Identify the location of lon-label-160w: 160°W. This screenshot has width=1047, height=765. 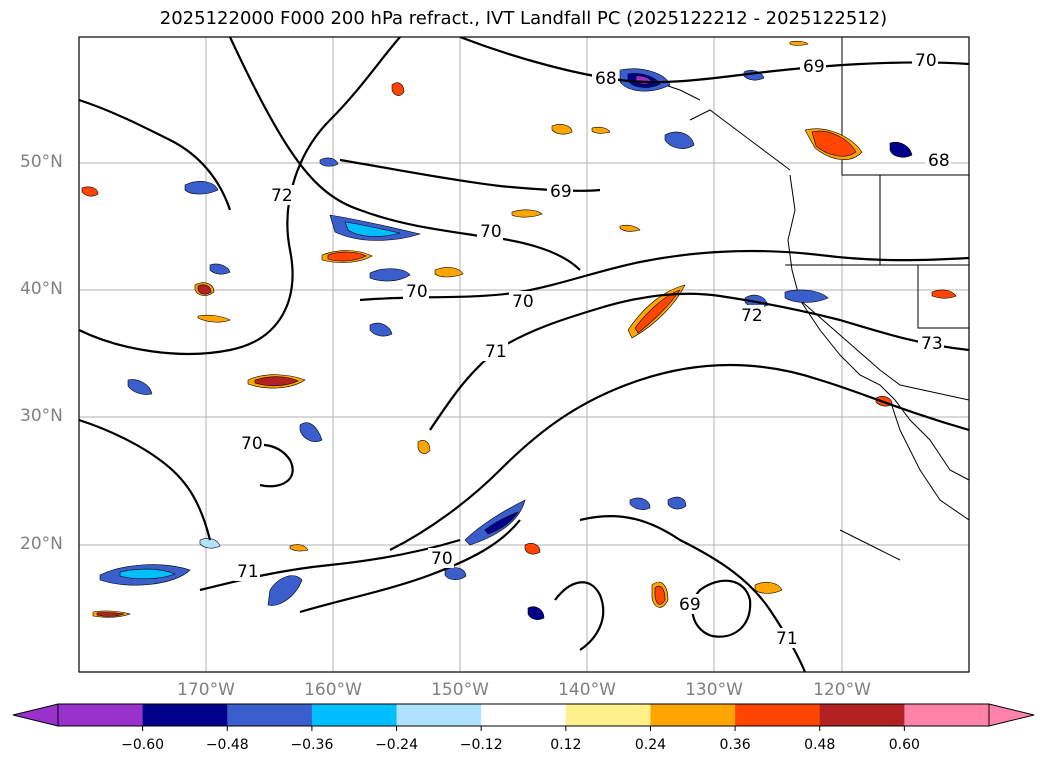
(333, 690).